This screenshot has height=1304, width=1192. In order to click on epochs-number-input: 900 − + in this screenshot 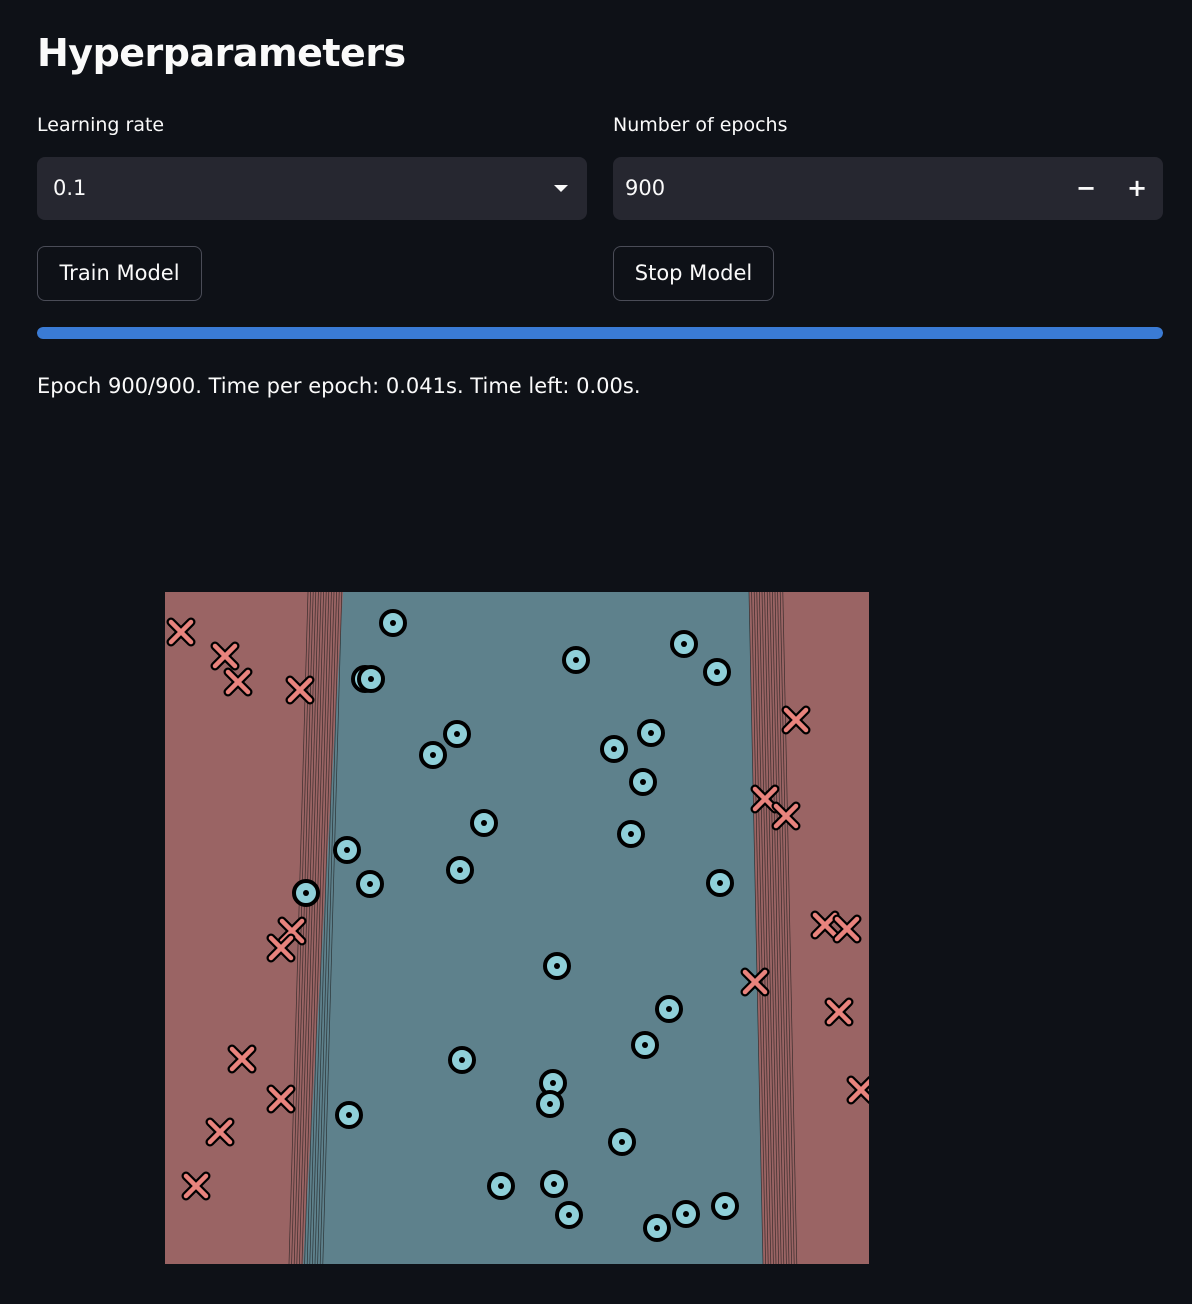, I will do `click(888, 188)`.